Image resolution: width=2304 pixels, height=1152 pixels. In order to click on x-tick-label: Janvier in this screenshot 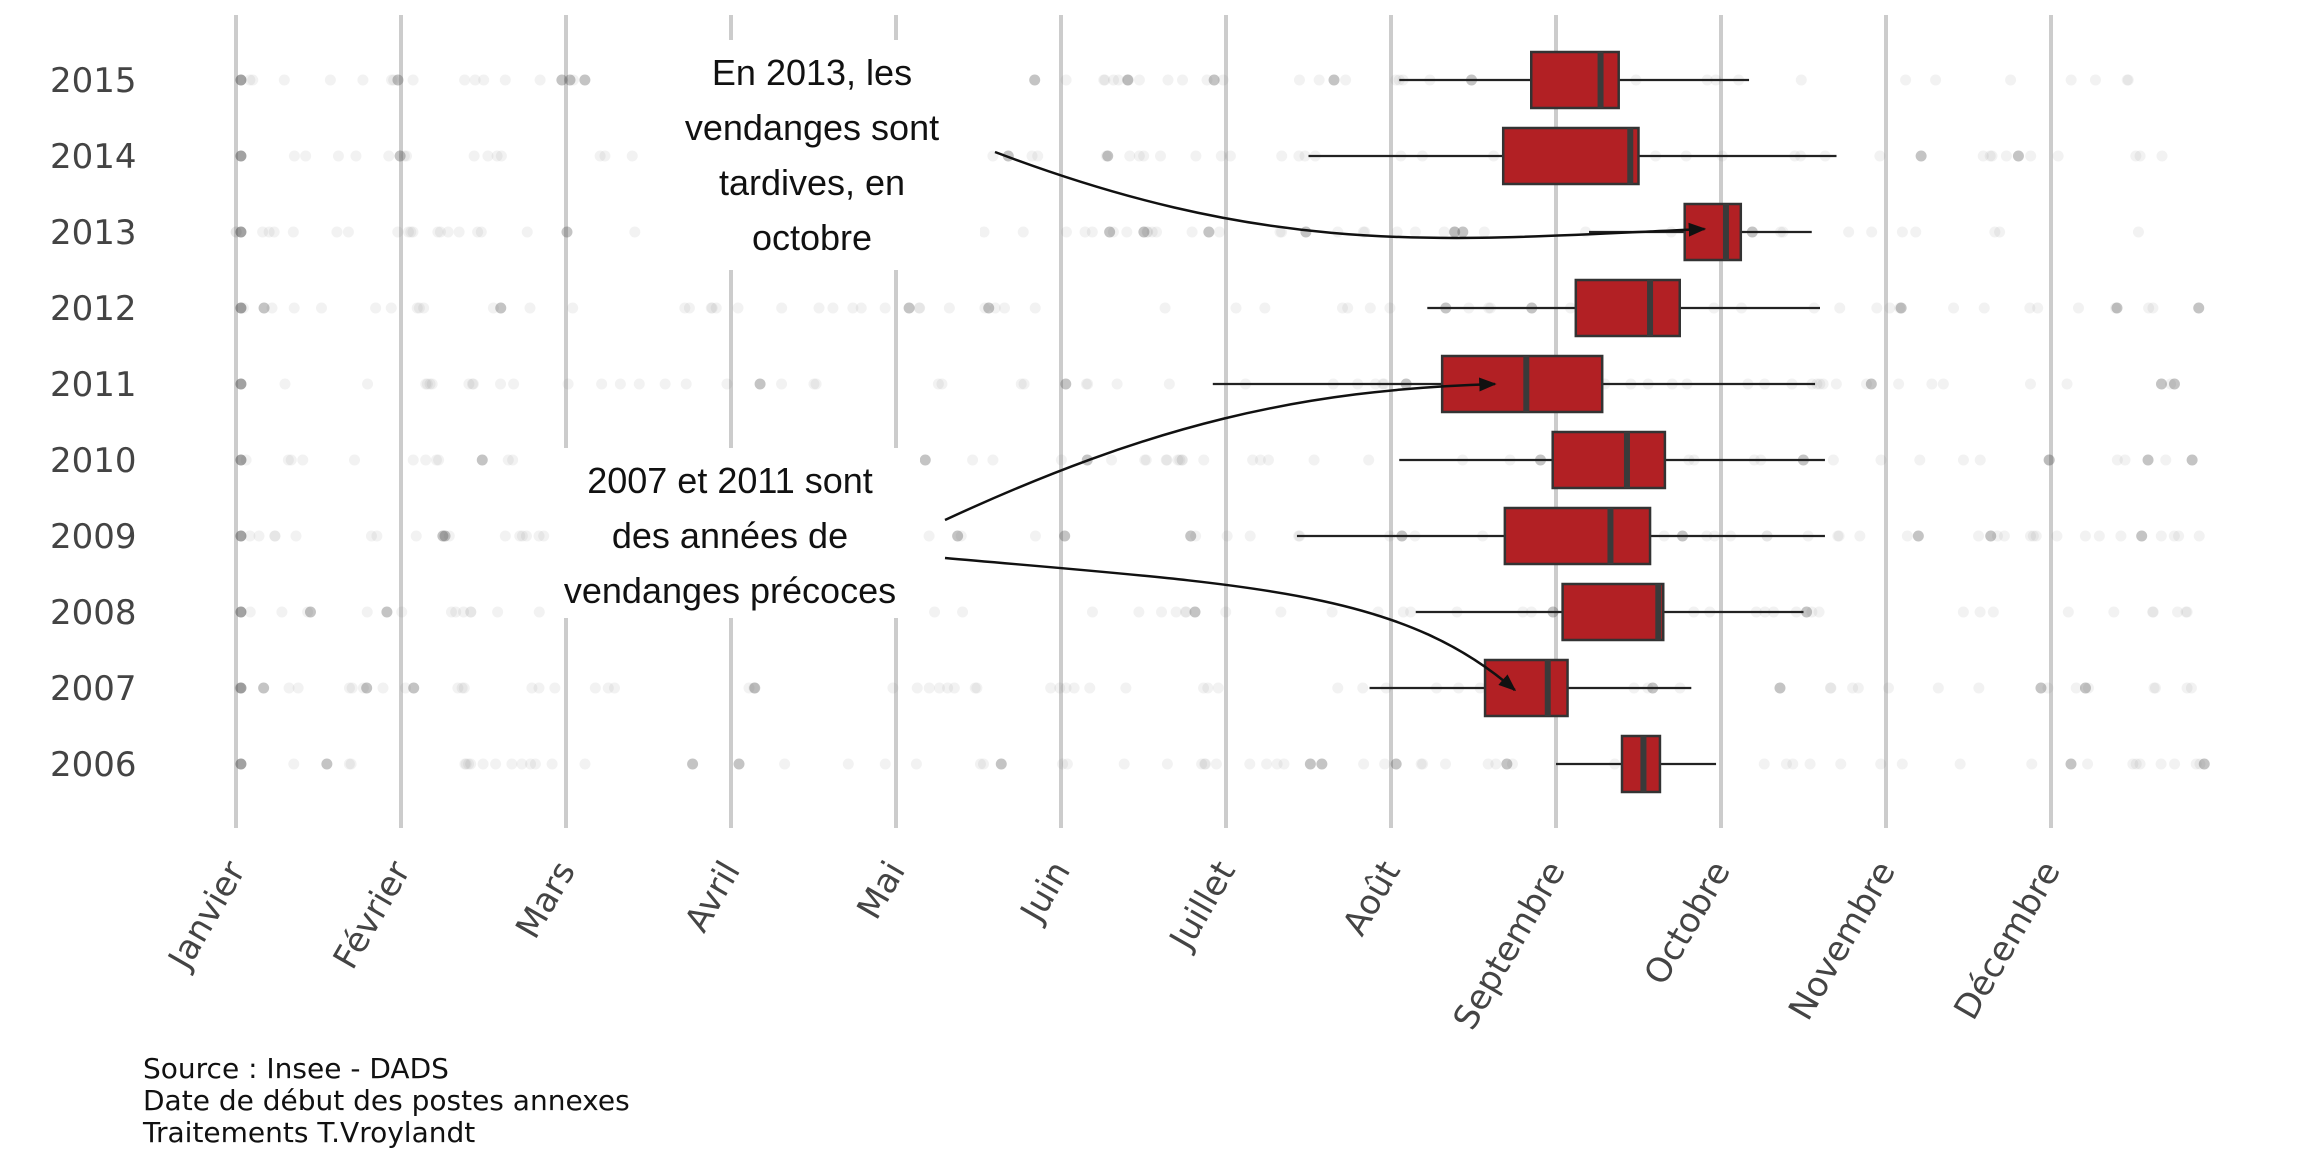, I will do `click(207, 915)`.